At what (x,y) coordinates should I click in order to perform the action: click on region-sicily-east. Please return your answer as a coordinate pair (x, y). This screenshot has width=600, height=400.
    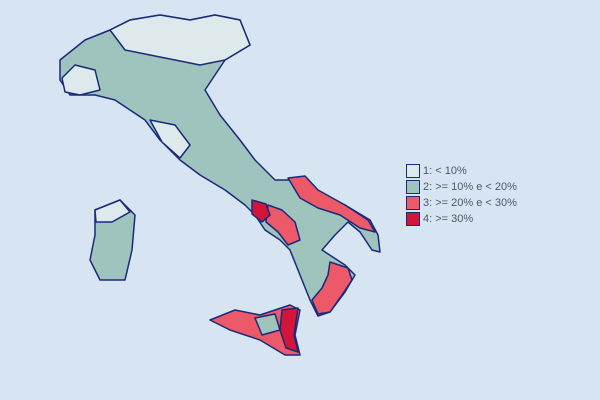
    Looking at the image, I should click on (289, 330).